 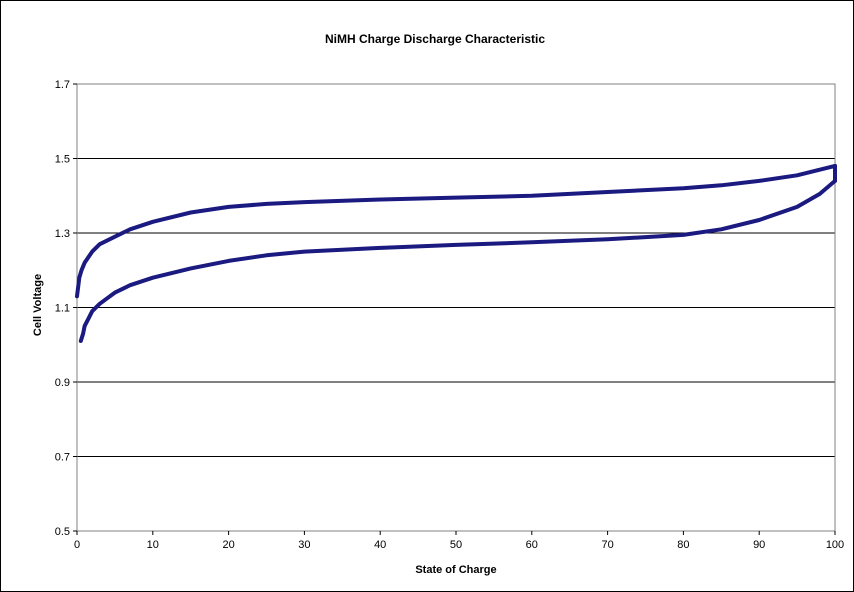 What do you see at coordinates (456, 545) in the screenshot?
I see `x-tick-label-5: 50` at bounding box center [456, 545].